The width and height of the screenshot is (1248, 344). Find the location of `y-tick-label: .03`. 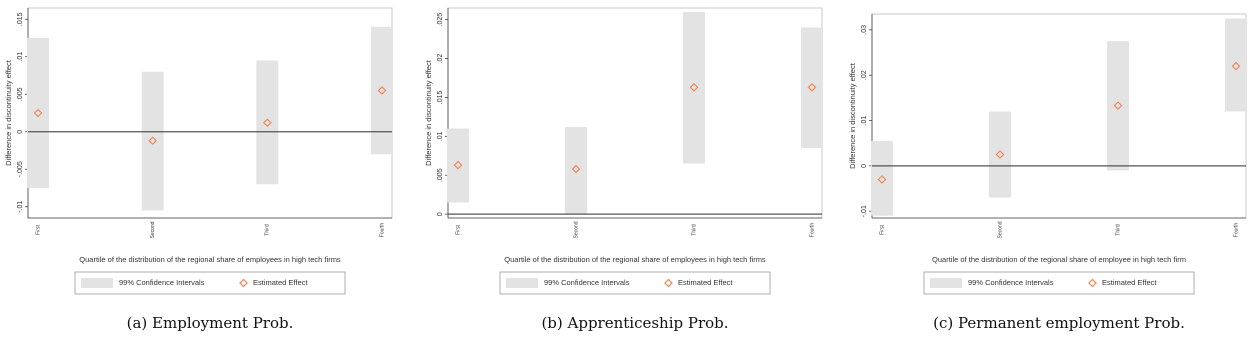

y-tick-label: .03 is located at coordinates (864, 30).